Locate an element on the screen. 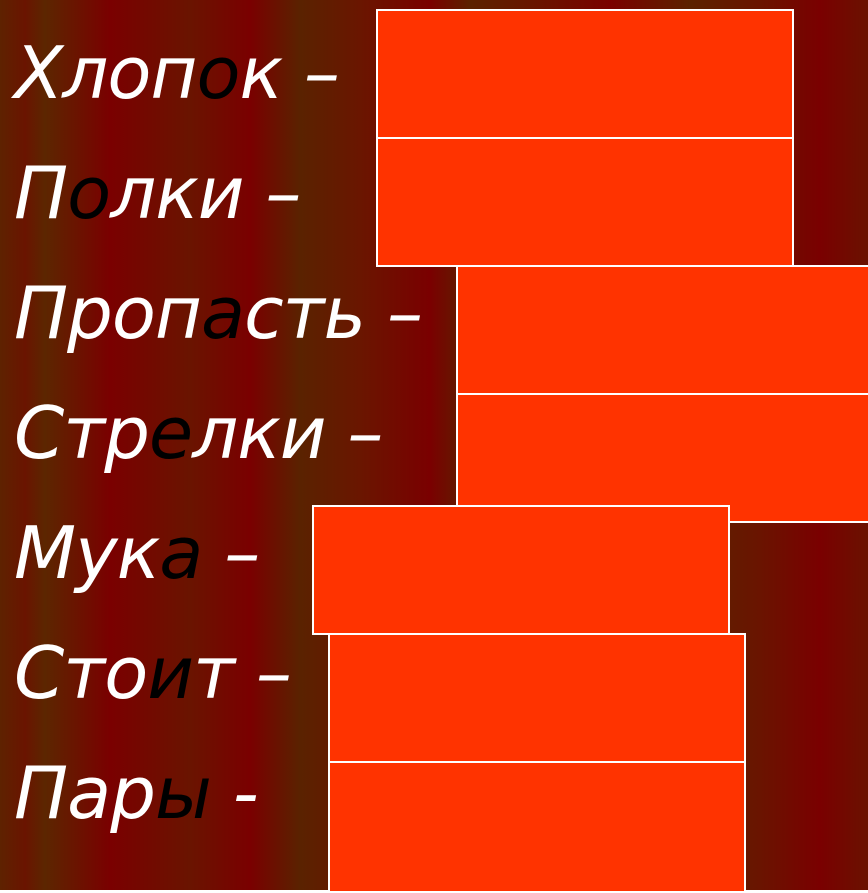 This screenshot has width=868, height=893. accent-letter: и is located at coordinates (170, 673).